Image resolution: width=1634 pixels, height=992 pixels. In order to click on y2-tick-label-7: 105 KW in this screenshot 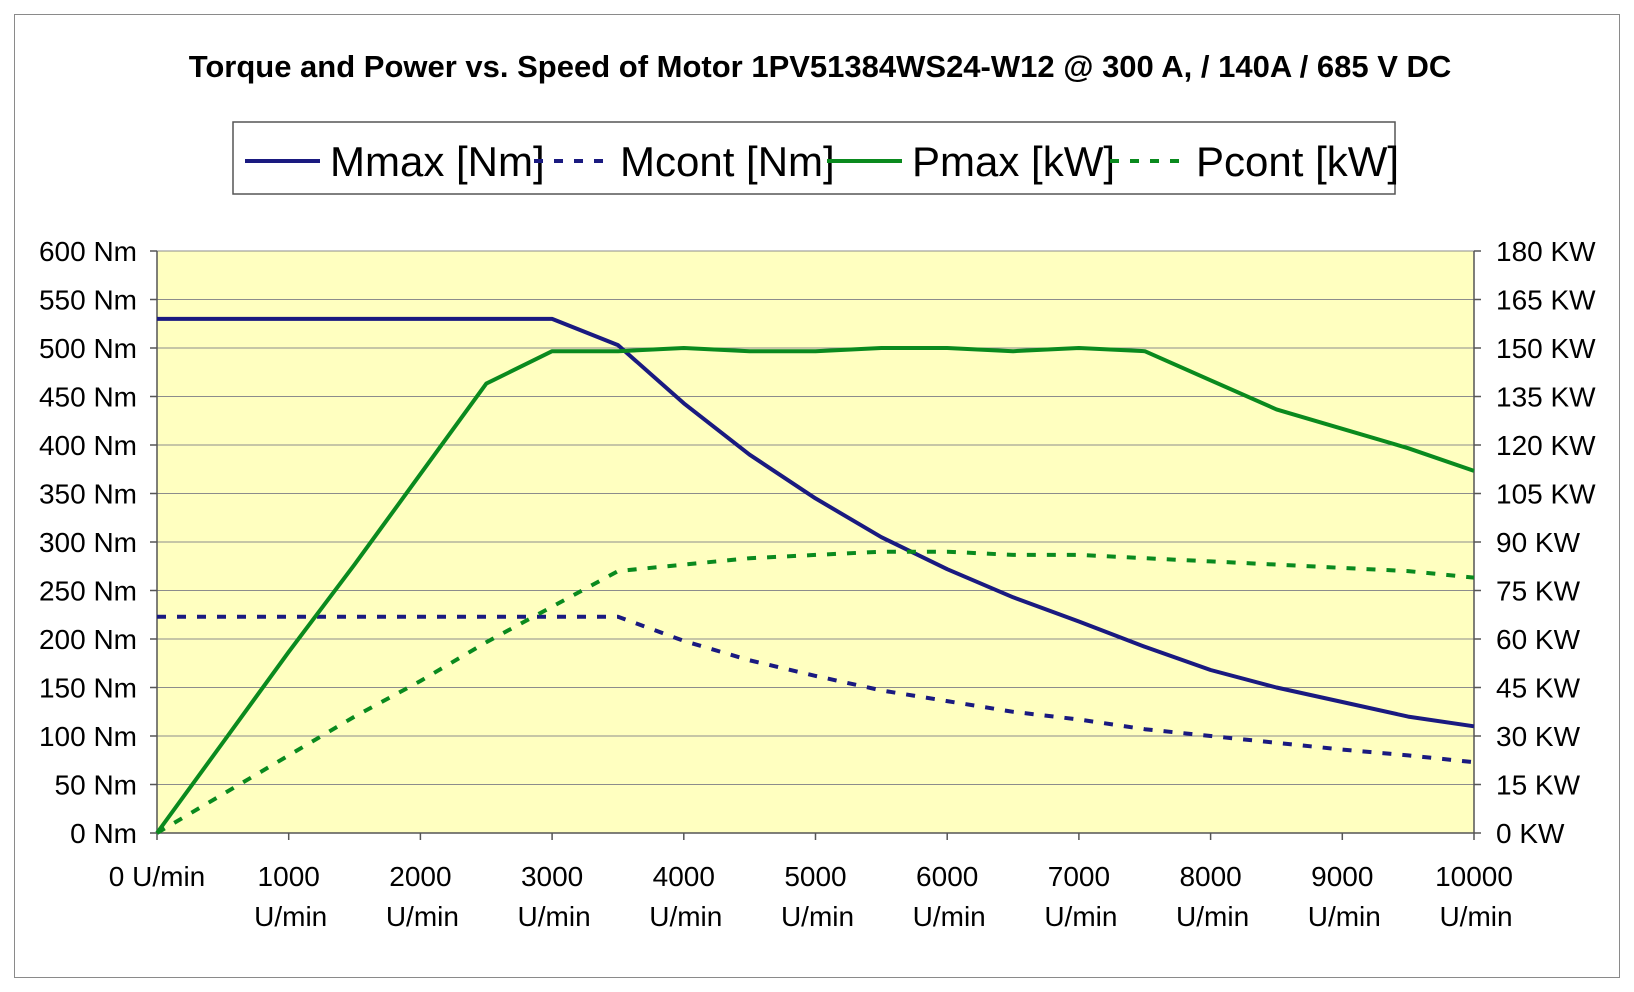, I will do `click(1546, 494)`.